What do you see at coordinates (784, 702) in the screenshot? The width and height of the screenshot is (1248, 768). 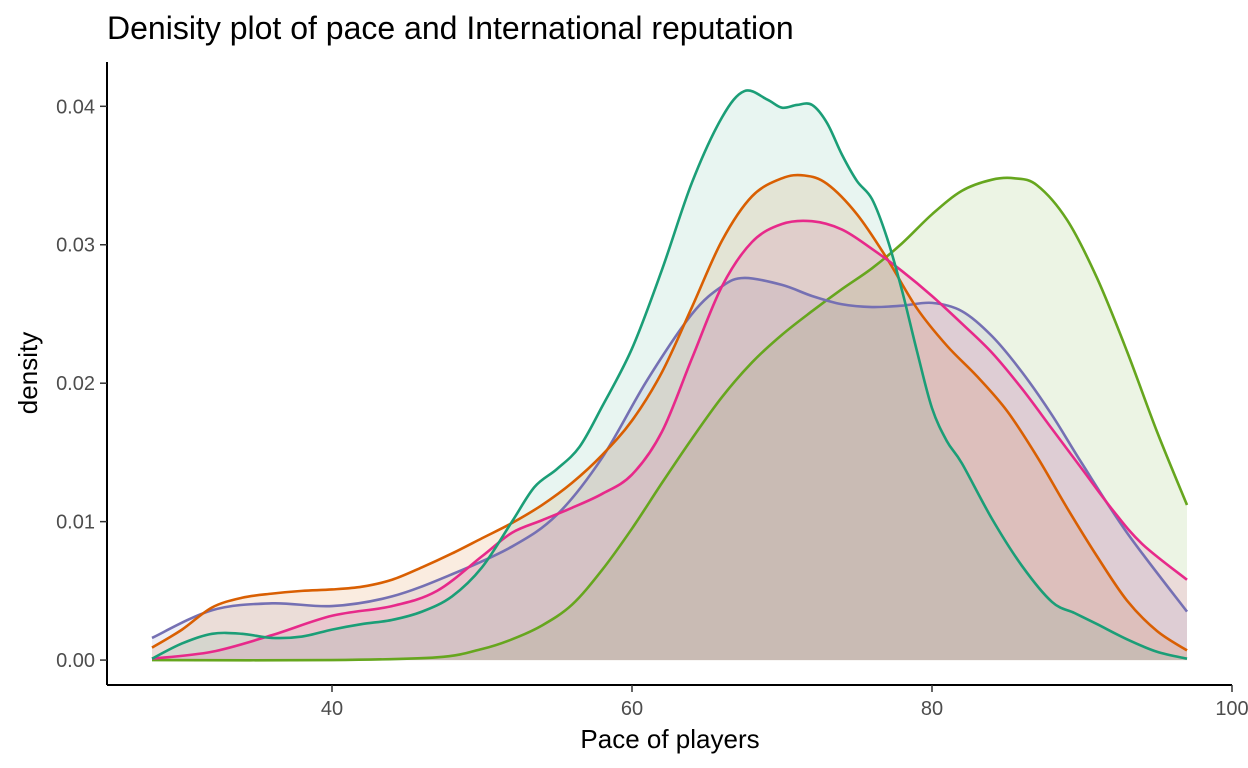 I see `x-axis-ticks: 40 60 80 100` at bounding box center [784, 702].